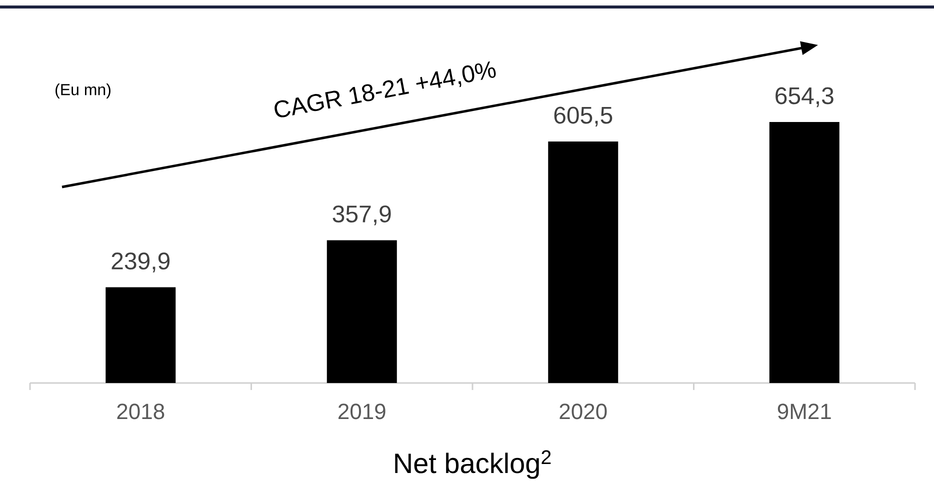 This screenshot has height=483, width=934. I want to click on x-tick-label: 2018, so click(140, 412).